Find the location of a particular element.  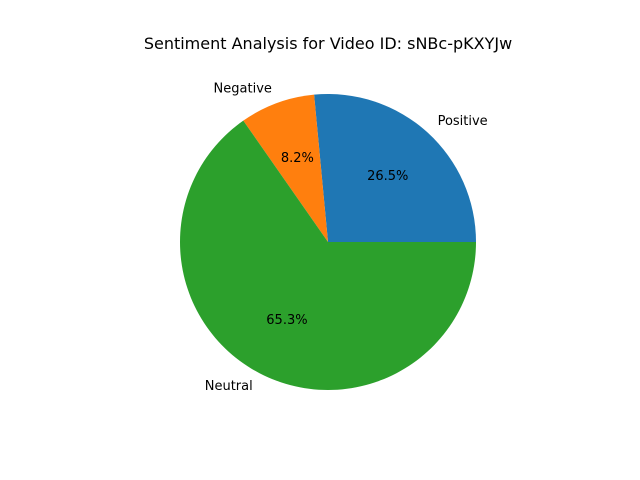

slice-label-positive: Positive is located at coordinates (463, 121).